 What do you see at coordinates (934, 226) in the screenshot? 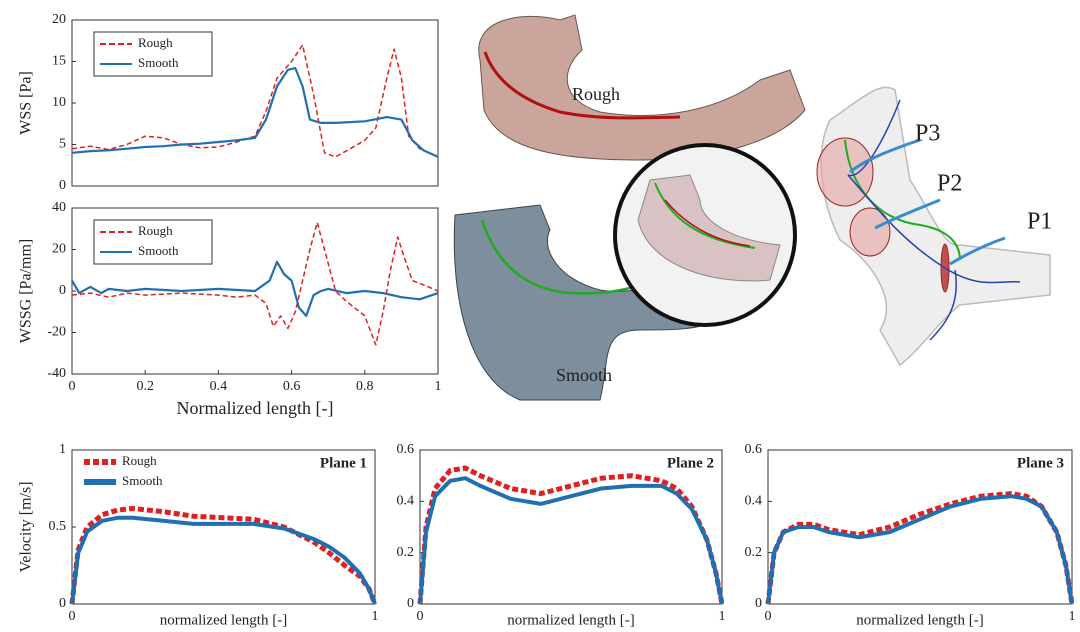
I see `vessel-transparent: P3 P2 P1` at bounding box center [934, 226].